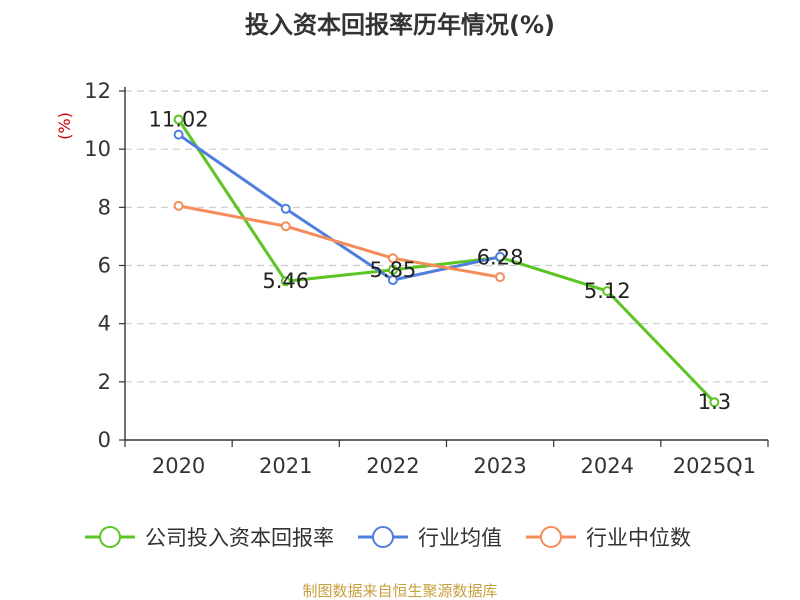 This screenshot has height=600, width=800. I want to click on y-tick-label: 8, so click(104, 207).